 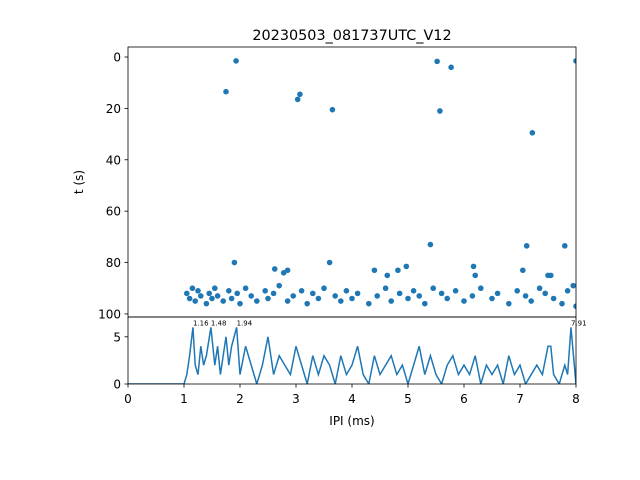 I want to click on y-tick-label: 20, so click(x=113, y=109).